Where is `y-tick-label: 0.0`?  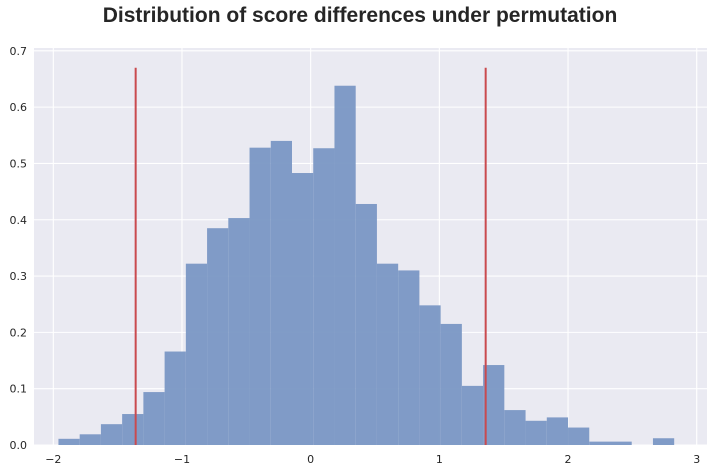
y-tick-label: 0.0 is located at coordinates (19, 445).